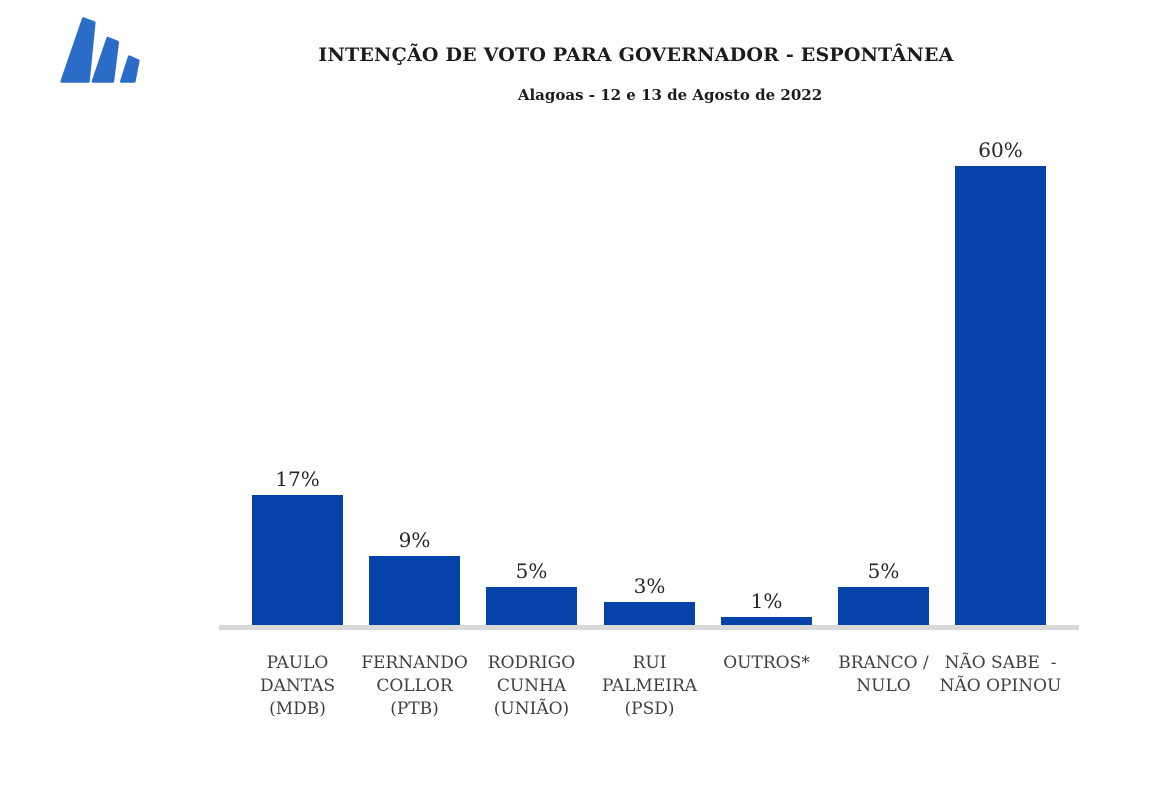  I want to click on category-label: FERNANDO COLLOR (PTB), so click(415, 686).